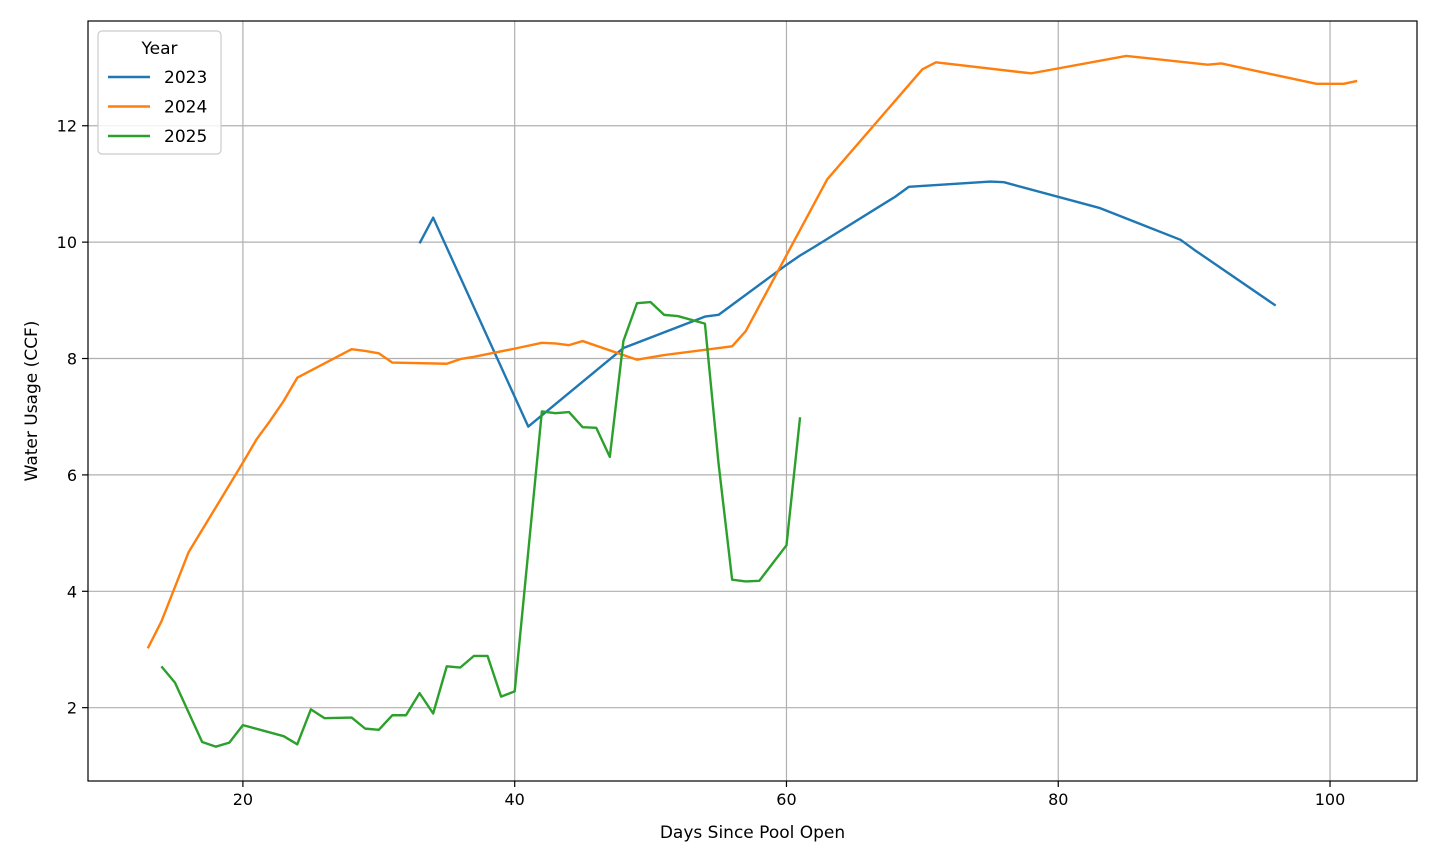 This screenshot has height=864, width=1440. I want to click on legend: Year 2023 2024 2025, so click(159, 92).